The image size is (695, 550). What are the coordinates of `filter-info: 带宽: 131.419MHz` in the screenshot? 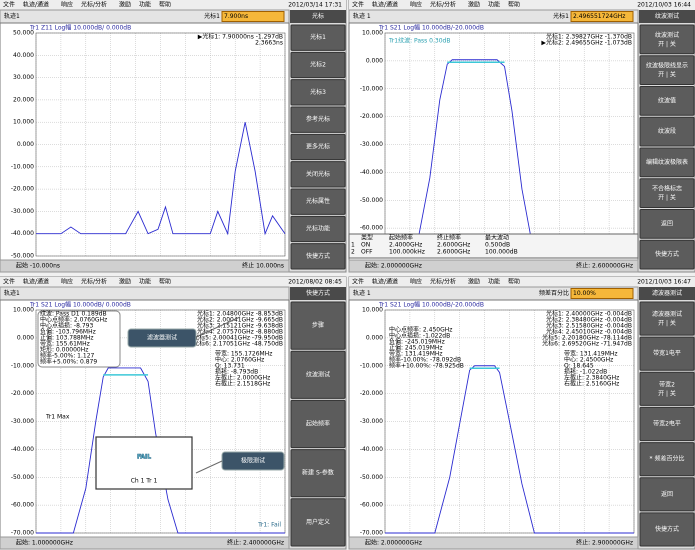 It's located at (416, 354).